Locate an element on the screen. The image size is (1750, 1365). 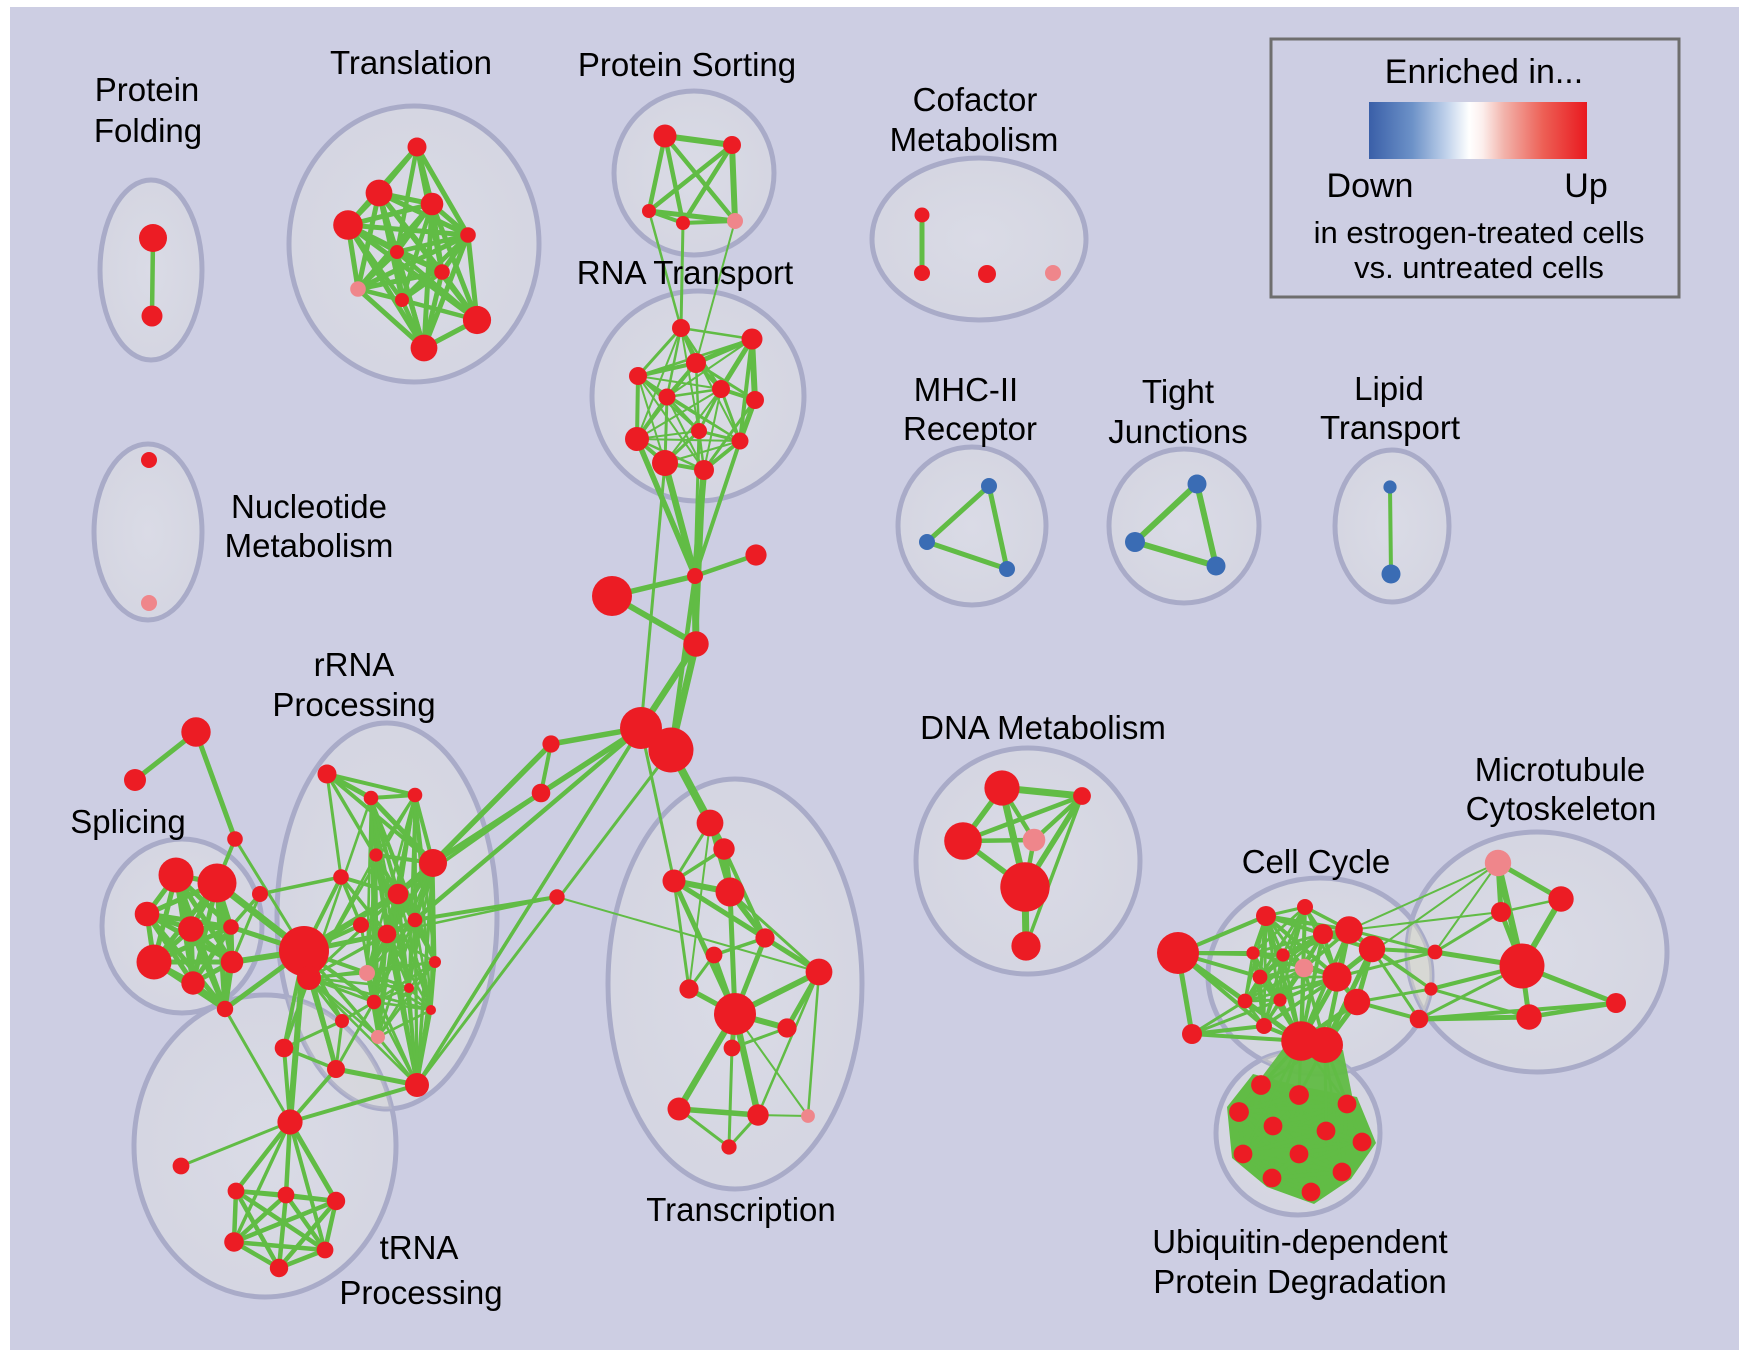
svg-text: MHC-II is located at coordinates (966, 389).